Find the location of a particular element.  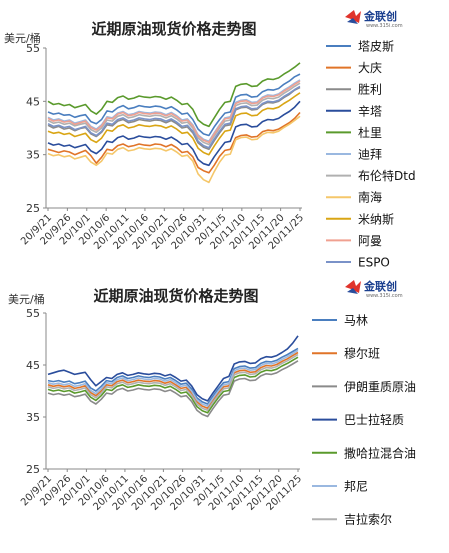

legend-label: 伊朗重质原油 is located at coordinates (380, 387).